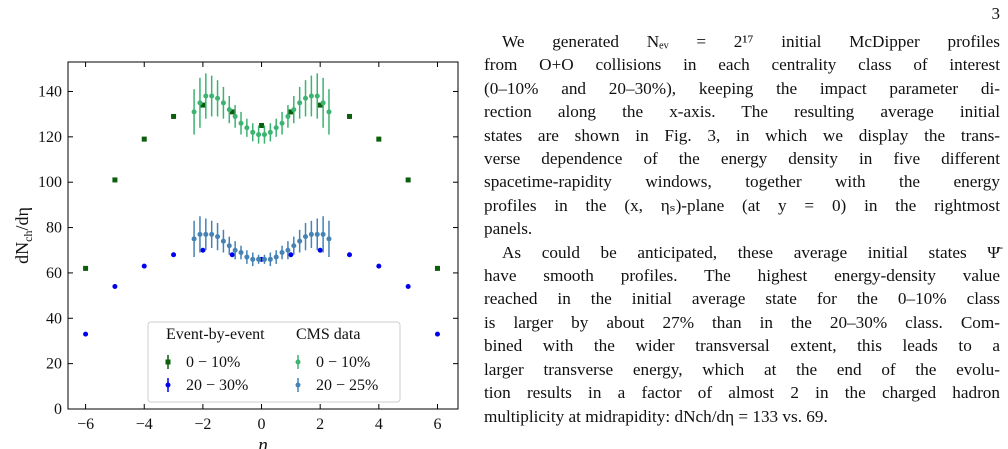  Describe the element at coordinates (50, 137) in the screenshot. I see `y-tick-label: 120` at that location.